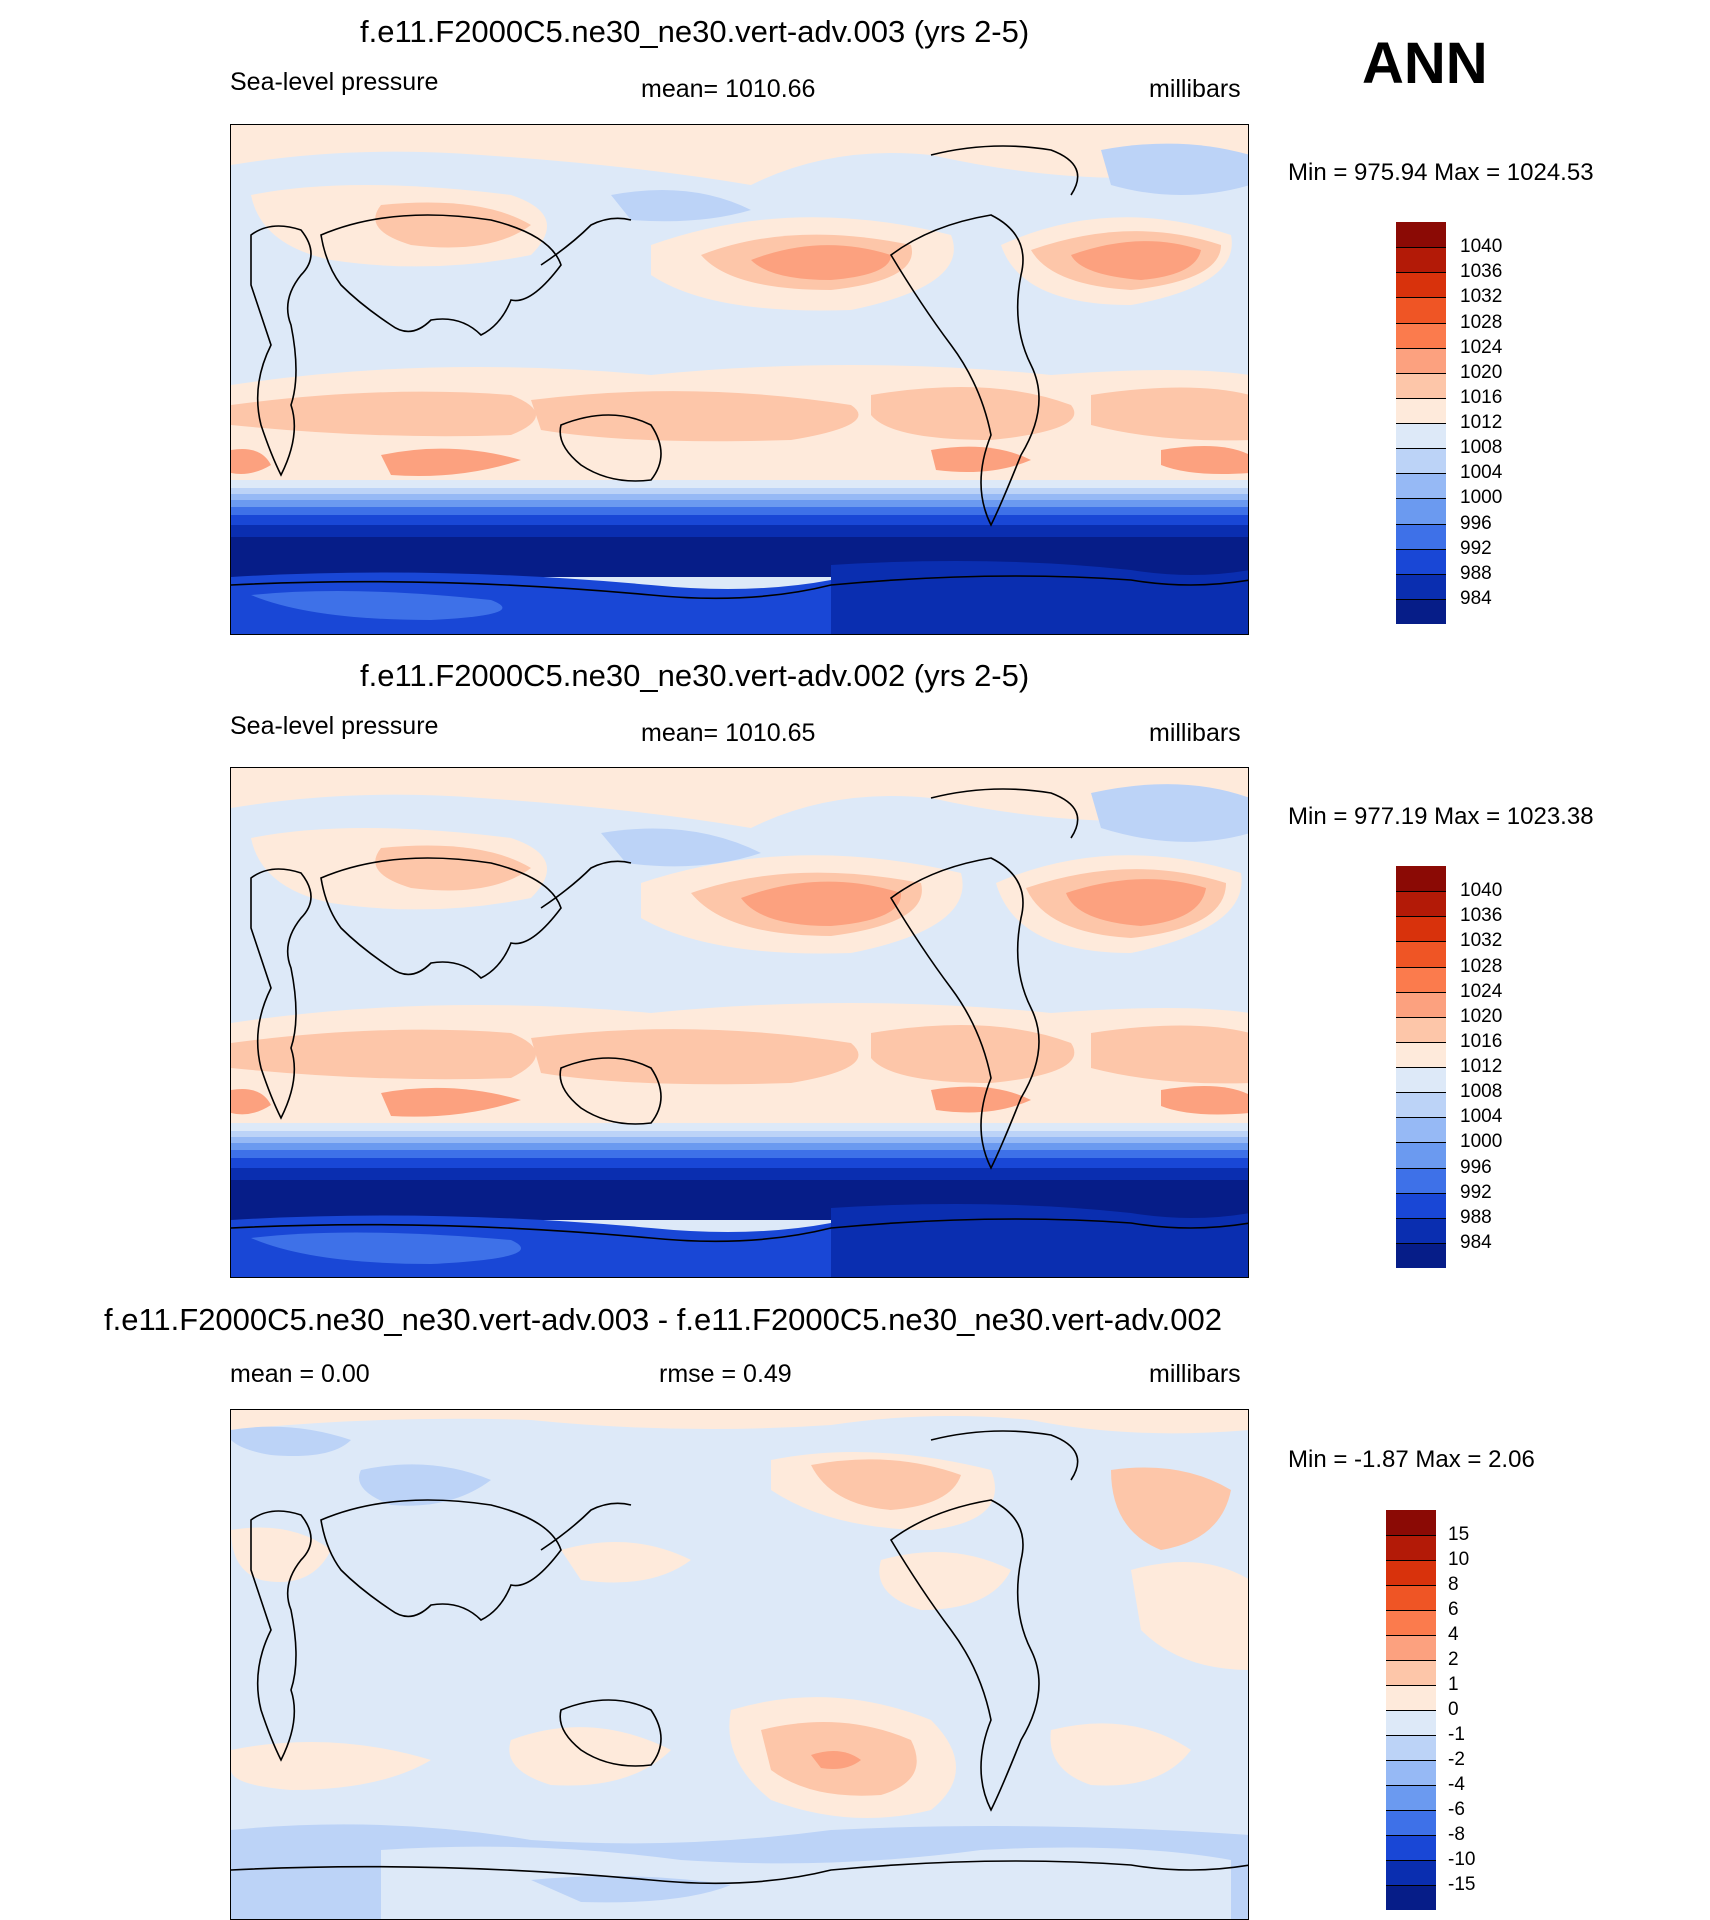  I want to click on colorbar-tick-label: 4, so click(1453, 1634).